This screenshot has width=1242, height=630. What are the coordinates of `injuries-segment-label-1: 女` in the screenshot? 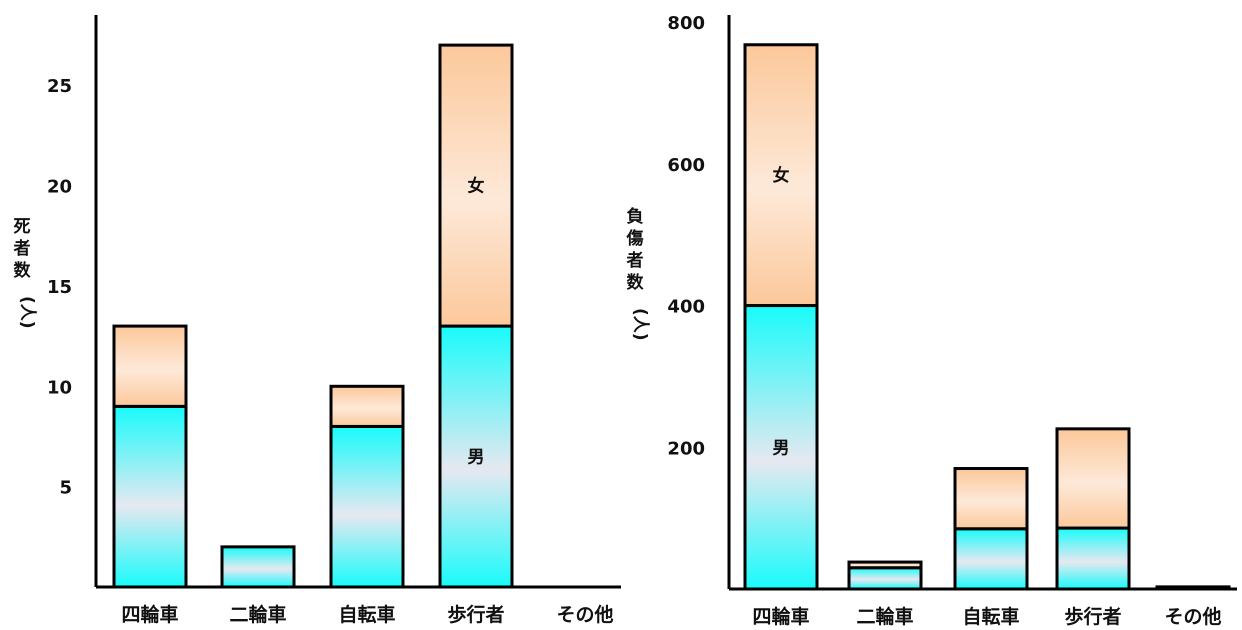 It's located at (781, 175).